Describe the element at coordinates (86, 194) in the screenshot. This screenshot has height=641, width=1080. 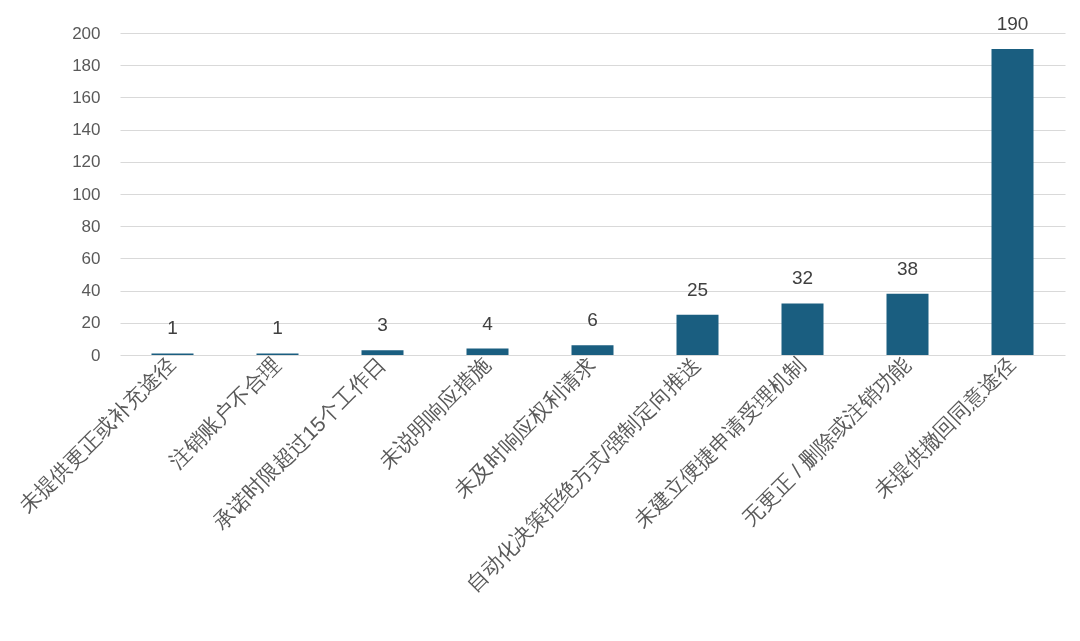
I see `y-tick-label: 100` at that location.